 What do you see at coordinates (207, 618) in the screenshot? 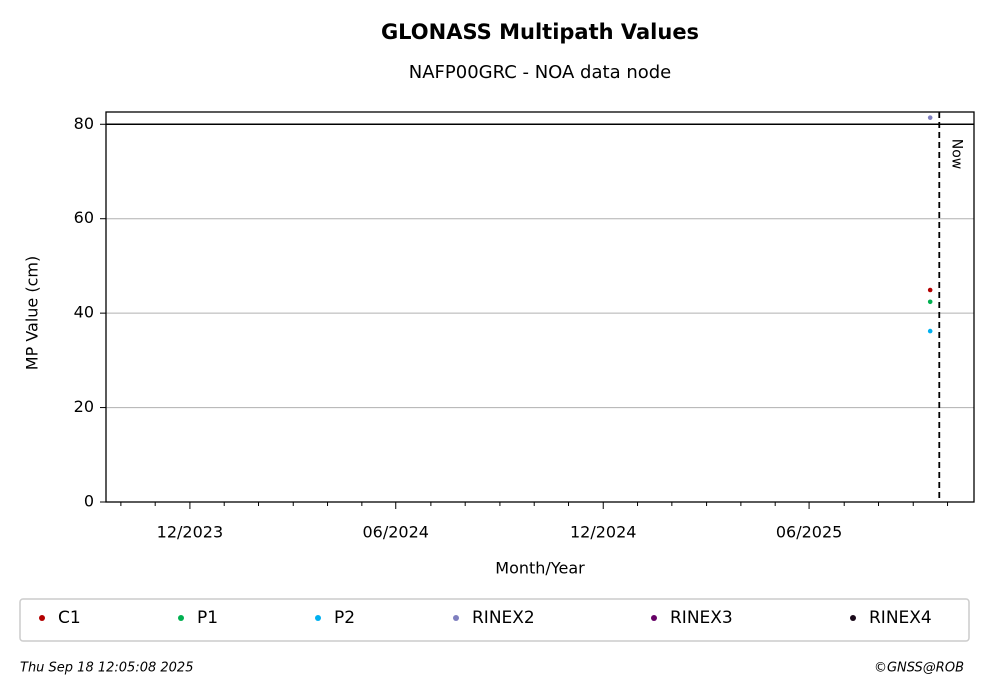
I see `legend-label: P1` at bounding box center [207, 618].